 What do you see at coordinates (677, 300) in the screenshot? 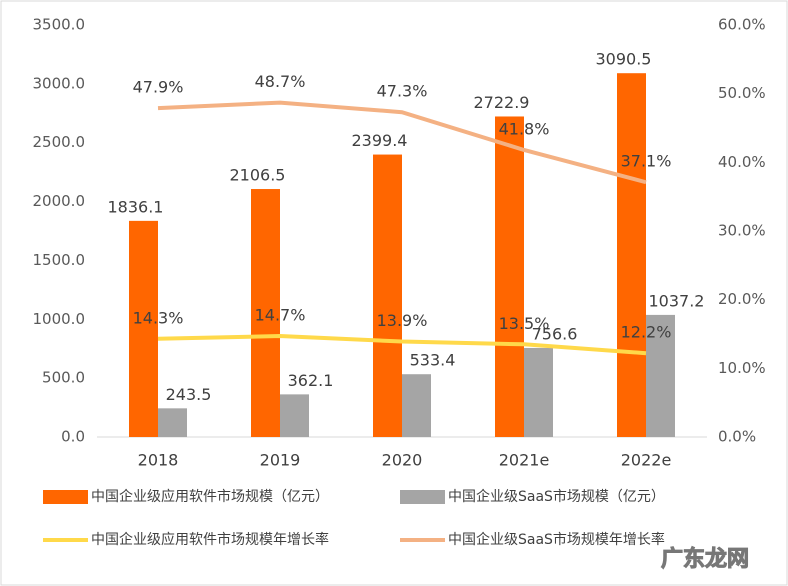
I see `data-label: 1037.2` at bounding box center [677, 300].